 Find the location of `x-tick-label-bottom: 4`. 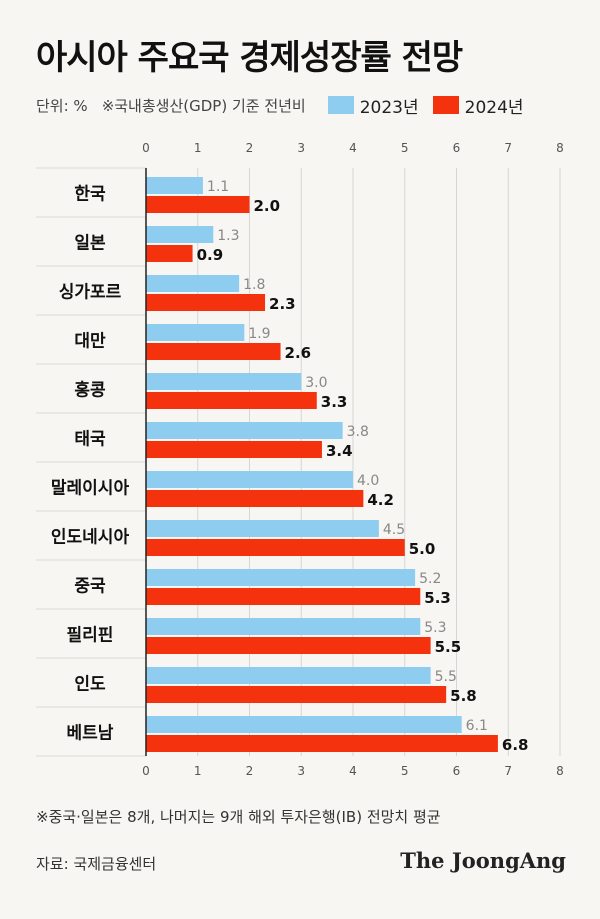

x-tick-label-bottom: 4 is located at coordinates (353, 771).